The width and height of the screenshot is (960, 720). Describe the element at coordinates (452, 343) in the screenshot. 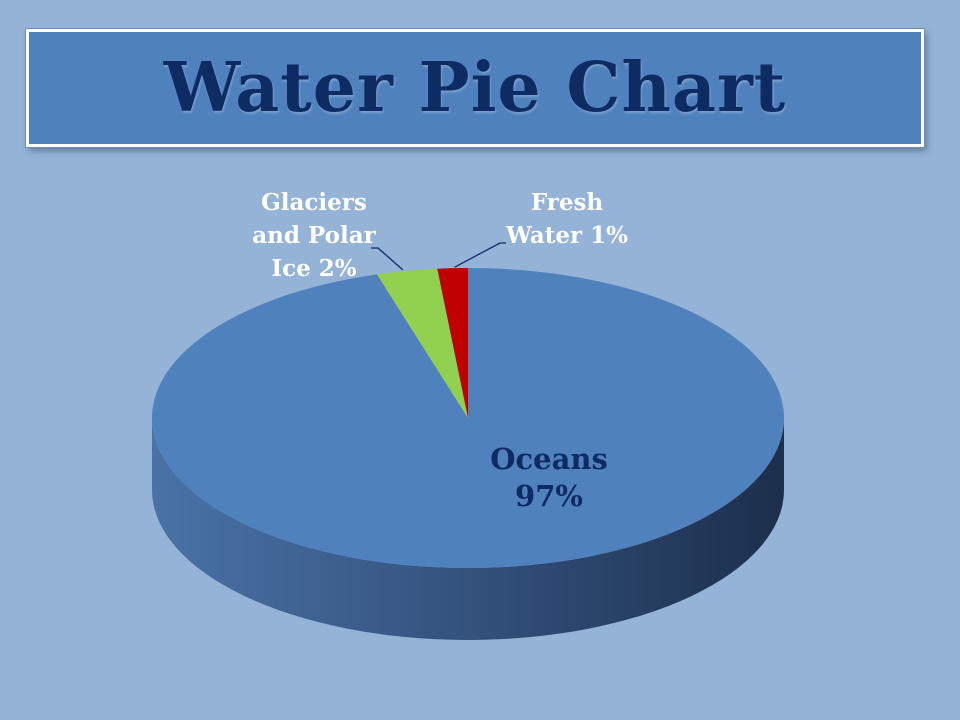

I see `slice-fresh-water` at that location.